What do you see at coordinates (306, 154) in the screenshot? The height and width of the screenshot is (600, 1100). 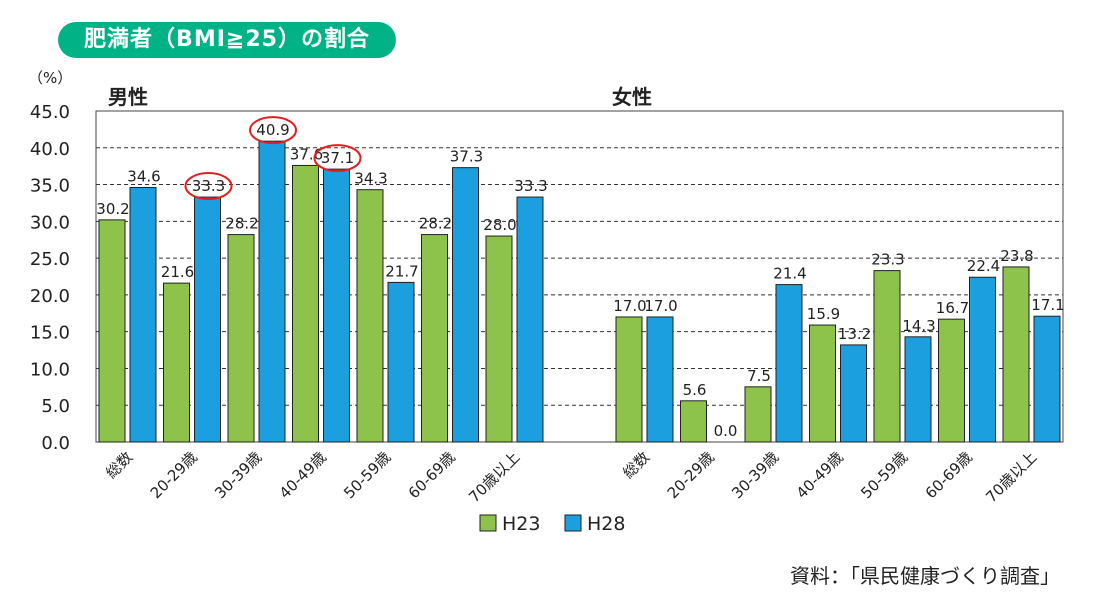 I see `data-label: 37.6` at bounding box center [306, 154].